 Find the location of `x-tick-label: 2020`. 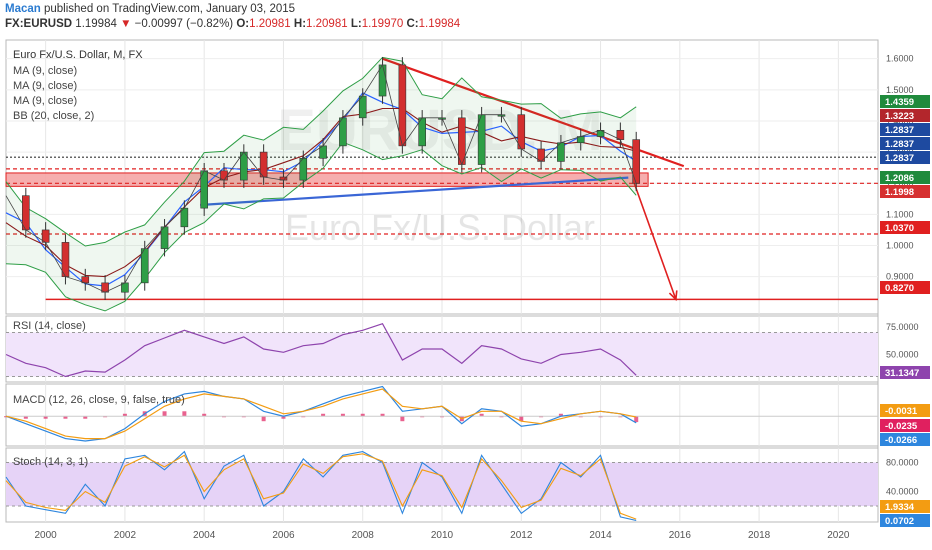

x-tick-label: 2020 is located at coordinates (838, 535).